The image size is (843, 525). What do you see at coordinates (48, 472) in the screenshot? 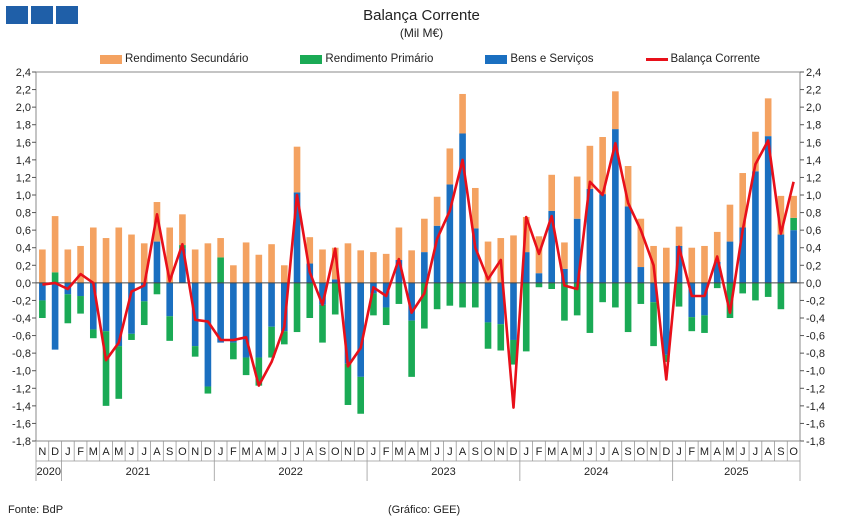
I see `year-label: 2020` at bounding box center [48, 472].